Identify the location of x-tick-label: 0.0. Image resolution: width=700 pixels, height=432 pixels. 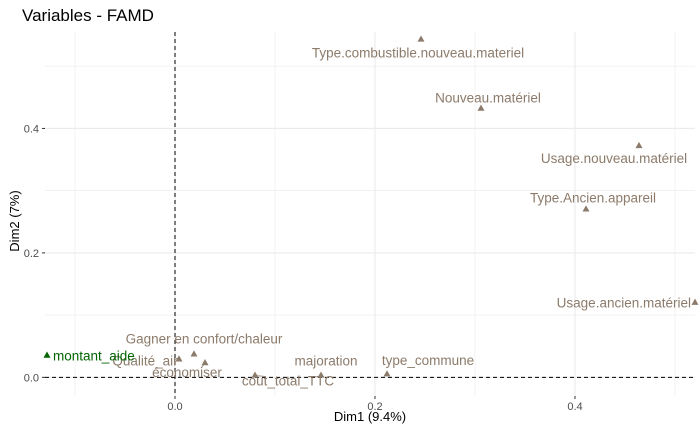
(174, 407).